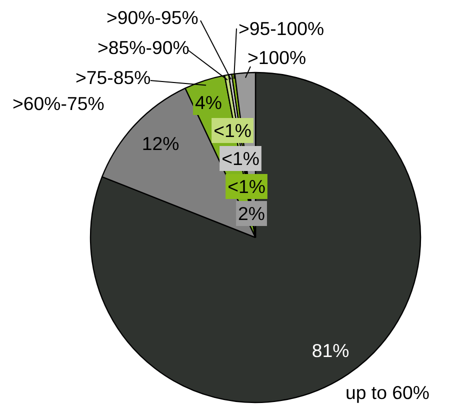  Describe the element at coordinates (281, 28) in the screenshot. I see `slice-label: >95-100%` at that location.